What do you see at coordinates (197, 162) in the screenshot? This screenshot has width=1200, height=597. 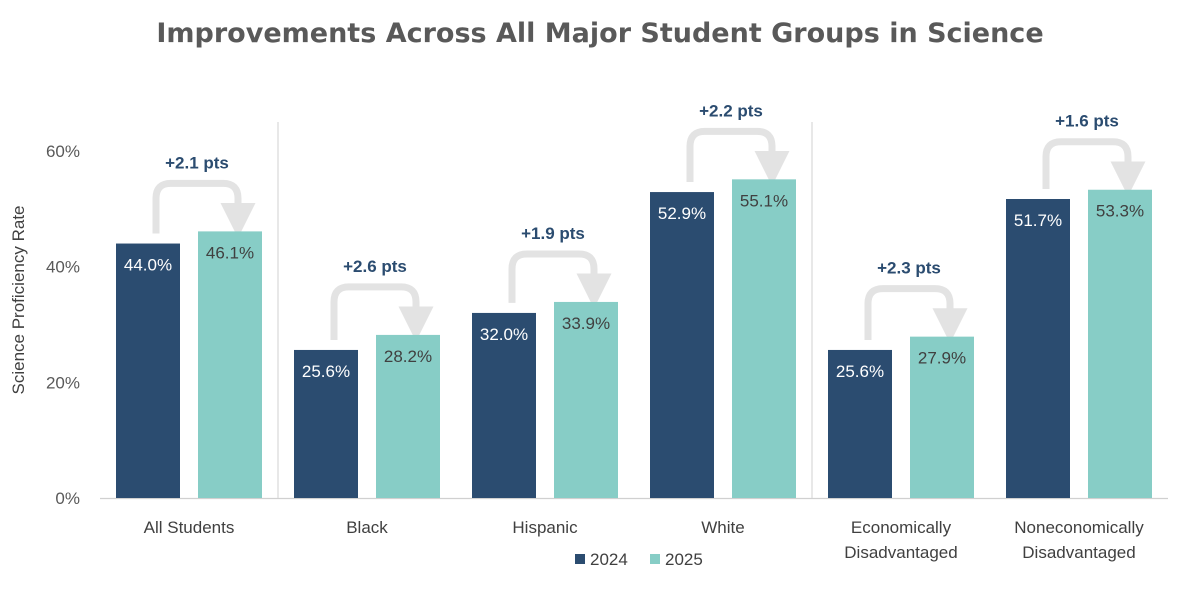 I see `improvement-label: +2.1 pts` at bounding box center [197, 162].